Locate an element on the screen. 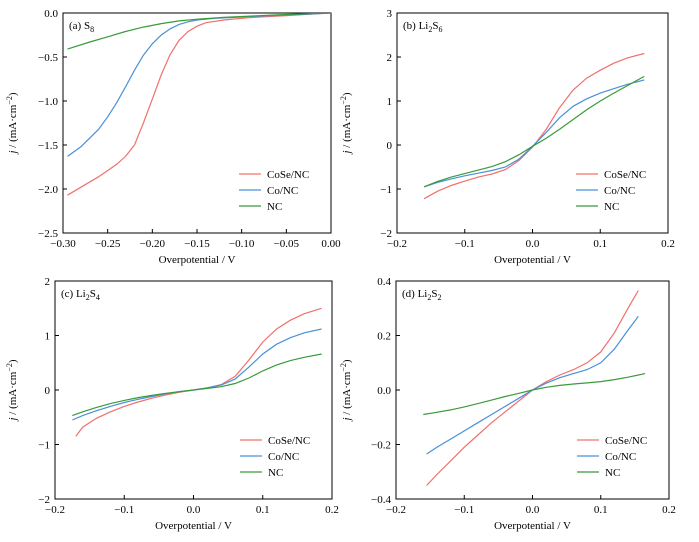 This screenshot has width=699, height=542. y-tick-label: −1.5 is located at coordinates (48, 146).